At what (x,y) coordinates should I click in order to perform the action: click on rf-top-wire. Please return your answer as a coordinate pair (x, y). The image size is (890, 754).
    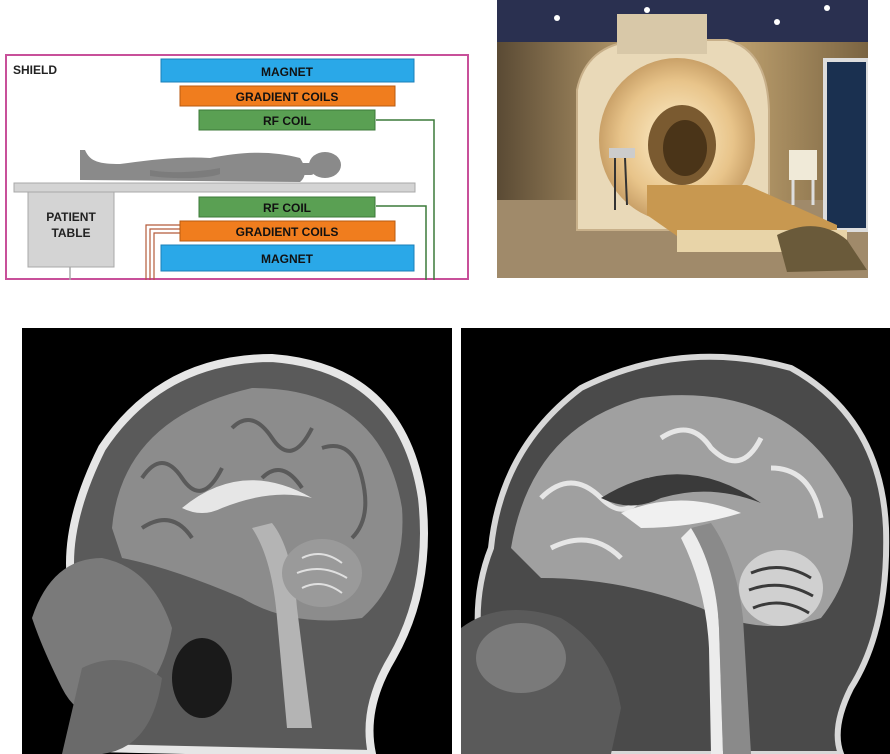
    Looking at the image, I should click on (405, 199).